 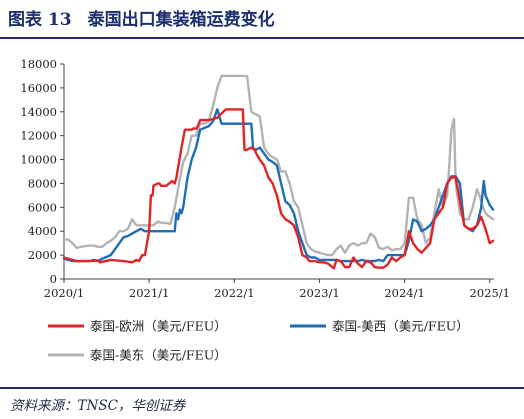 What do you see at coordinates (262, 388) in the screenshot?
I see `source-divider` at bounding box center [262, 388].